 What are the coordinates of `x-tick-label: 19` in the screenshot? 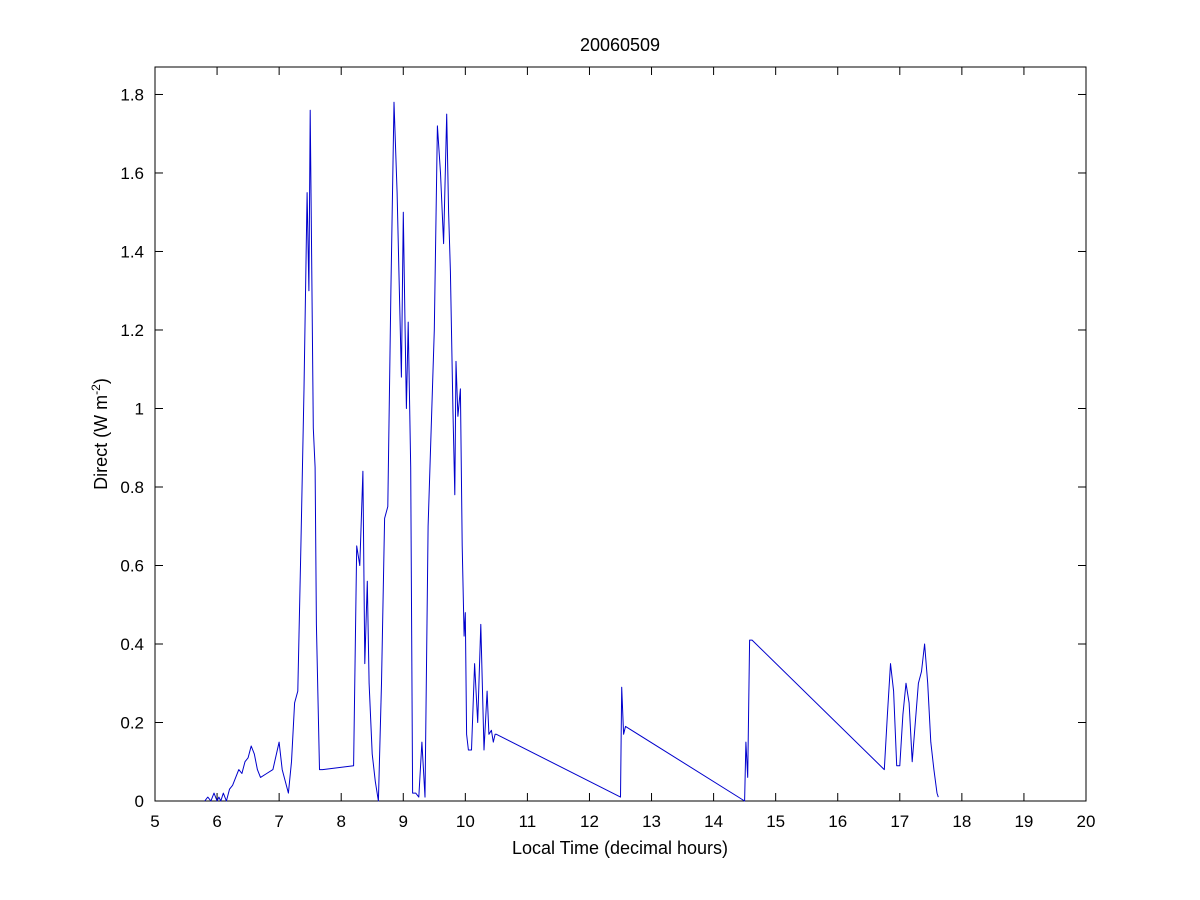 It's located at (1023, 821).